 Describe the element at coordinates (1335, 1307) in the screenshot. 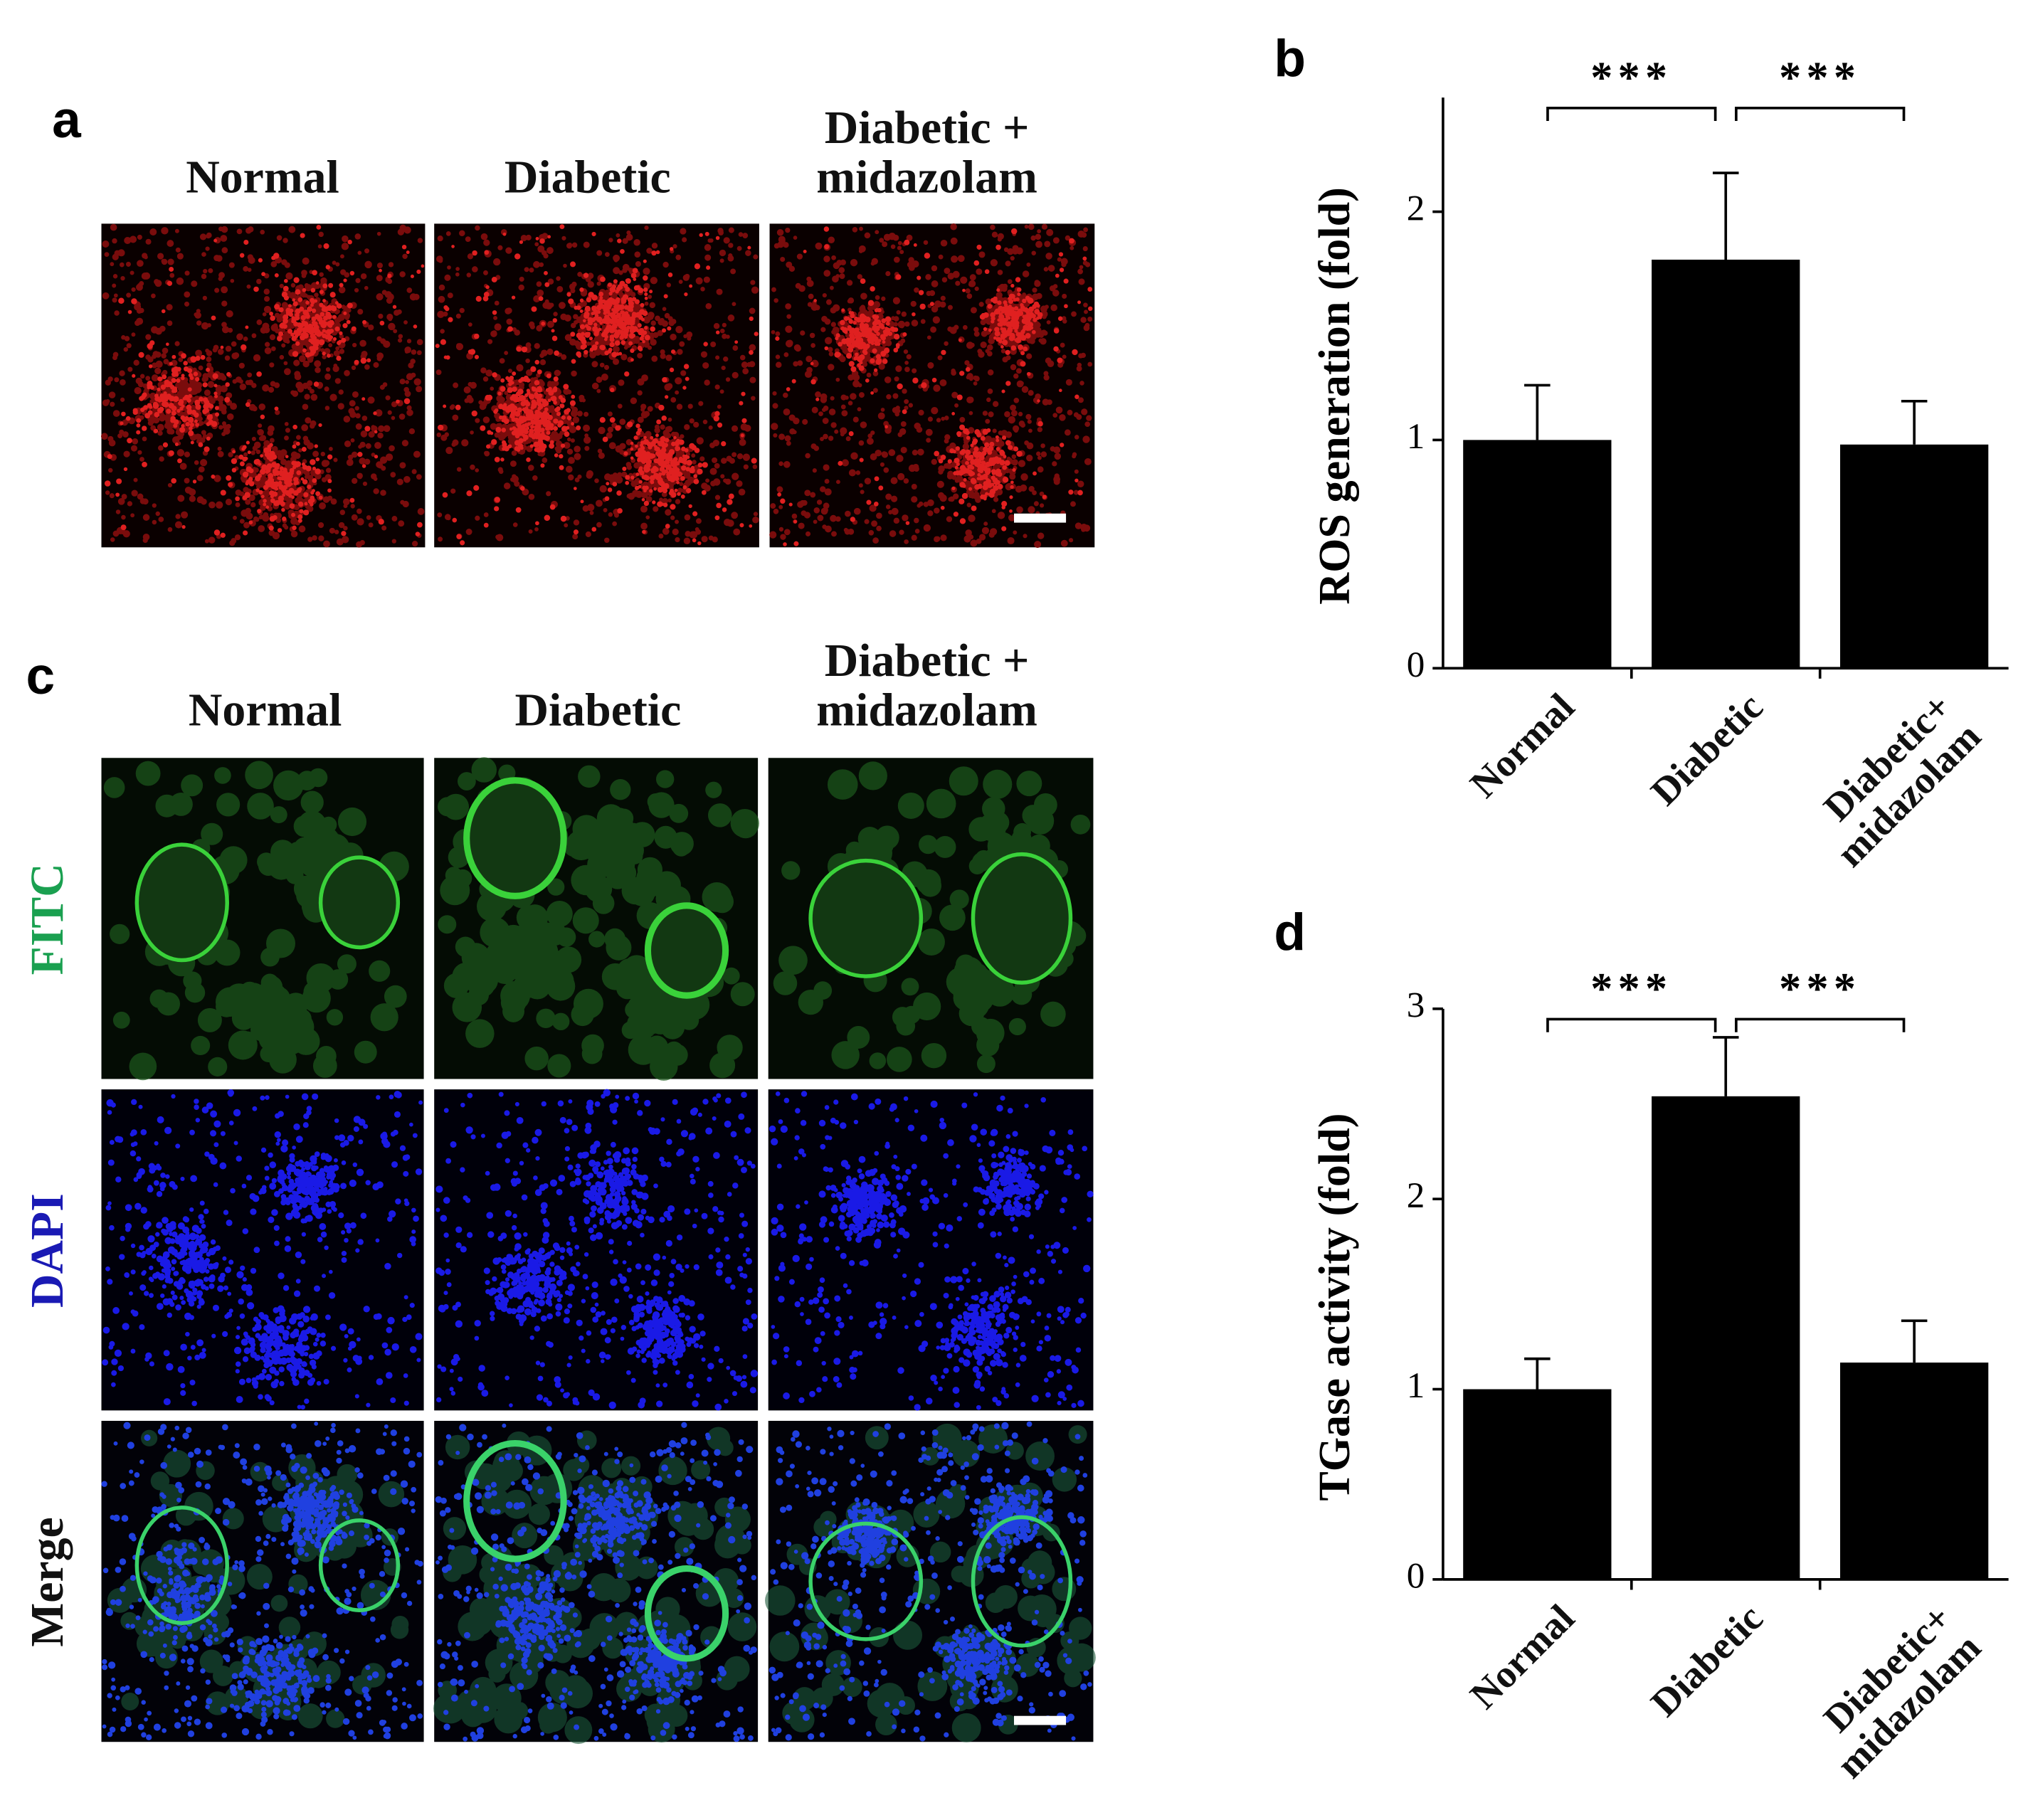

I see `y-axis-label: TGase activity (fold)` at that location.